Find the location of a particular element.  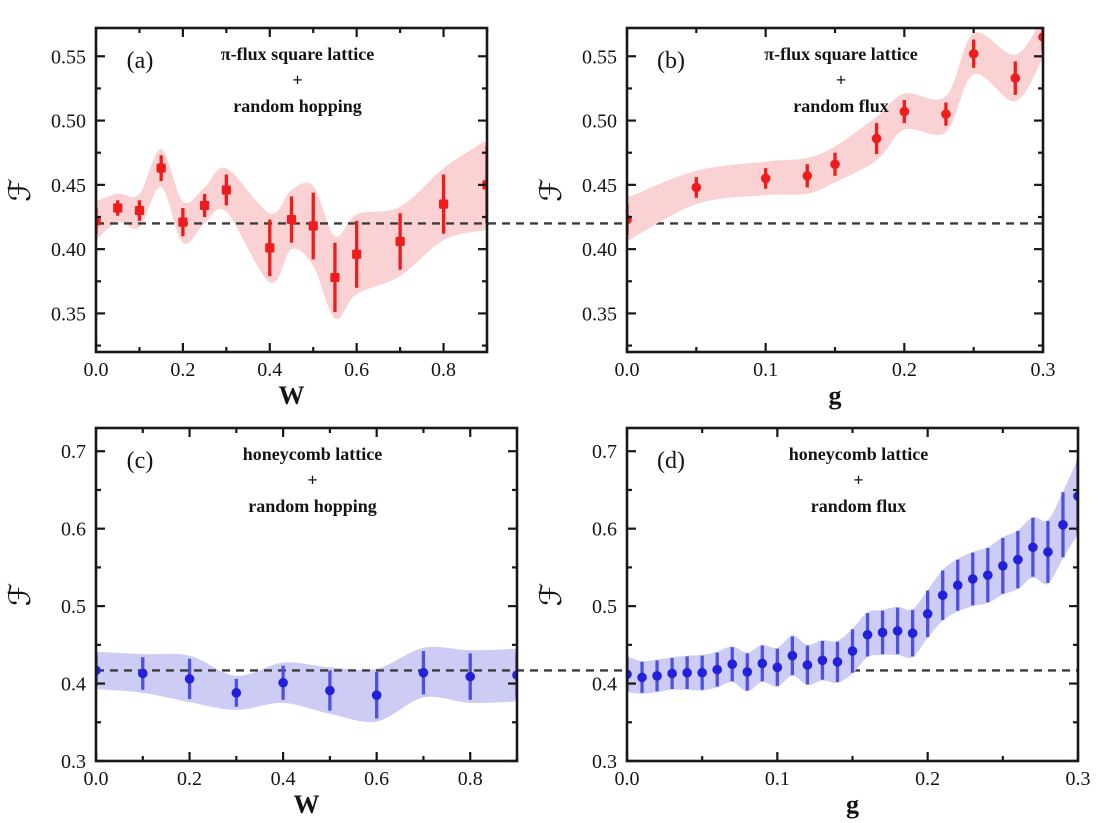

x-axis-label: W is located at coordinates (292, 395).